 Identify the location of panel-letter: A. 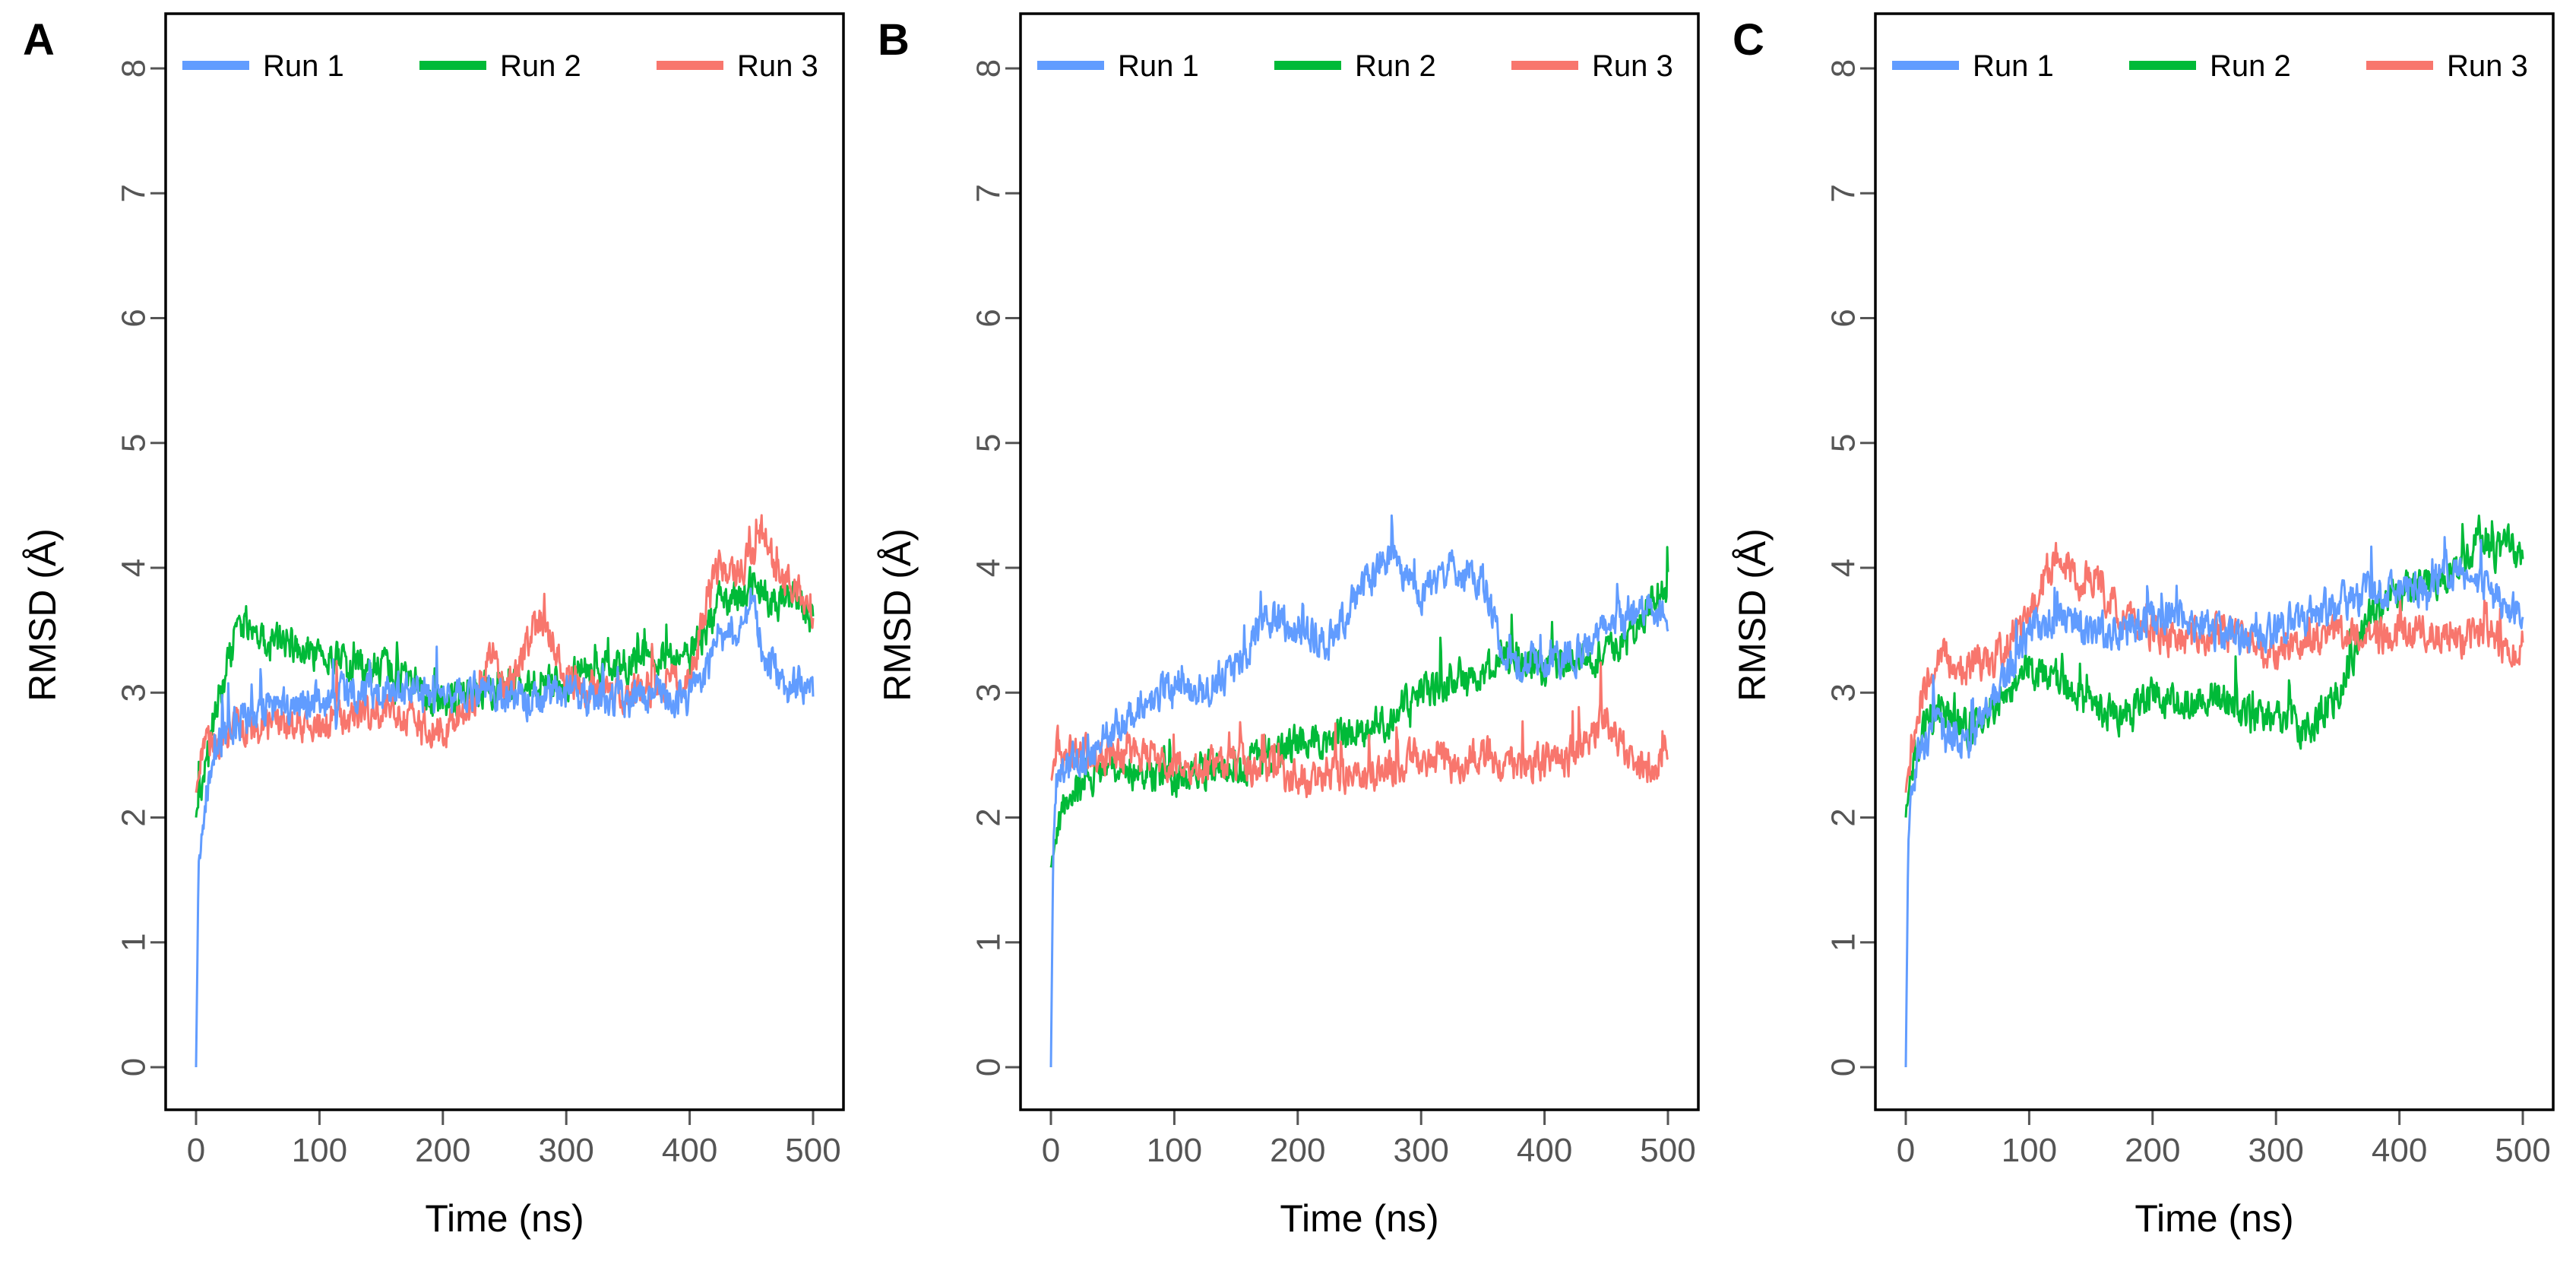
(39, 40).